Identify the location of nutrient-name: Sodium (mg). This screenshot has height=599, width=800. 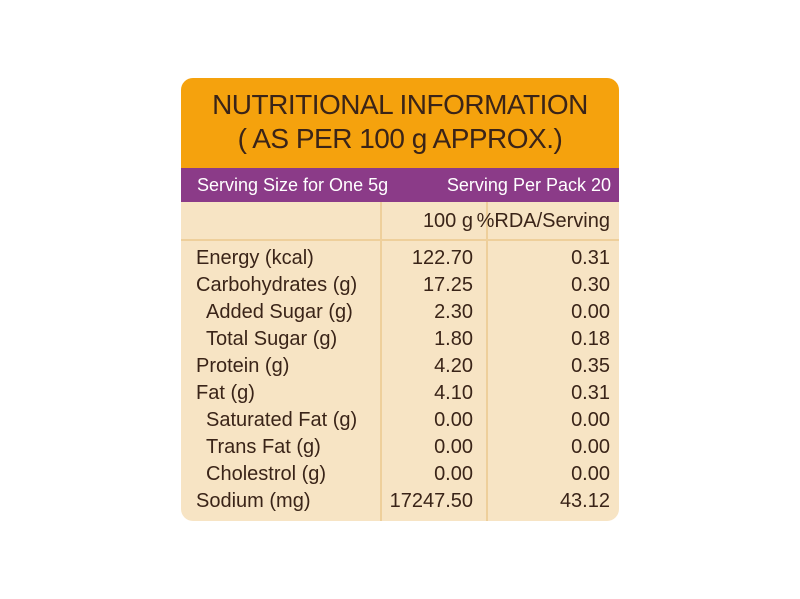
(253, 501).